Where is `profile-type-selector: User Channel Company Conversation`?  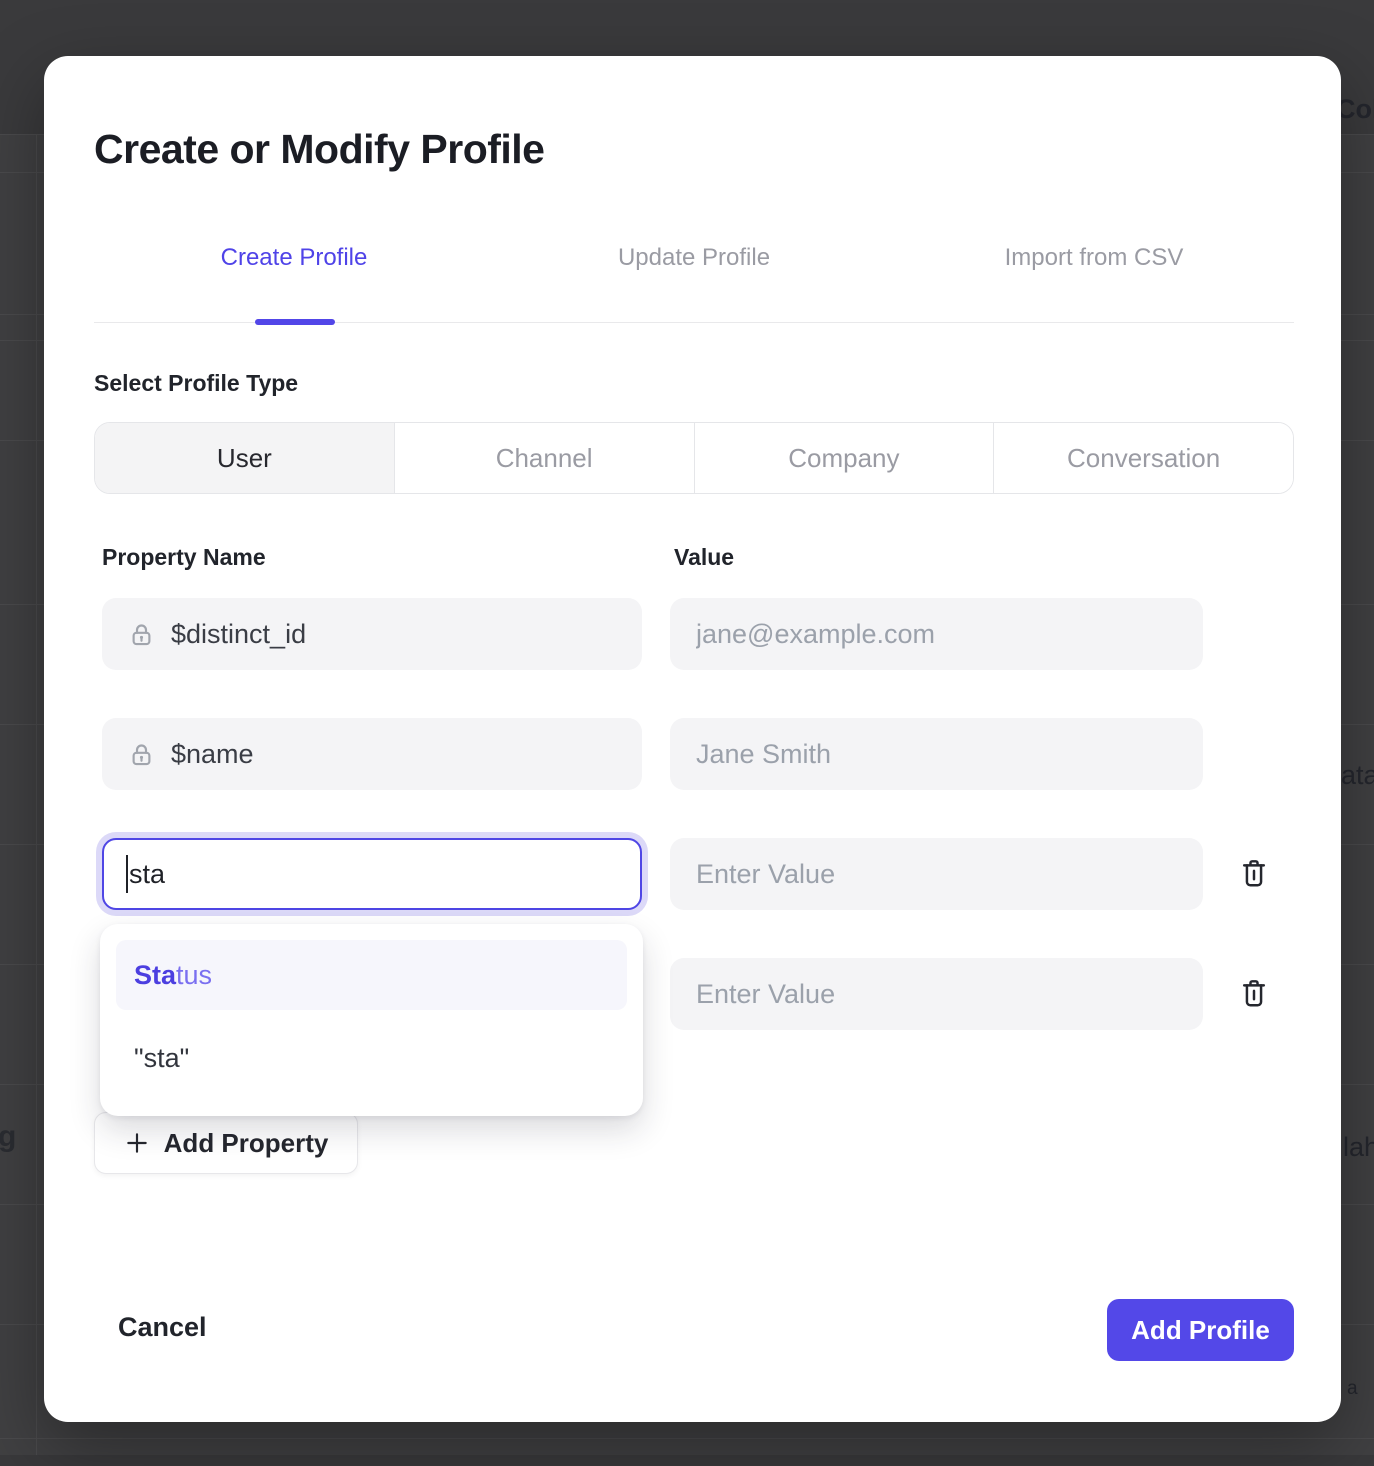
profile-type-selector: User Channel Company Conversation is located at coordinates (694, 458).